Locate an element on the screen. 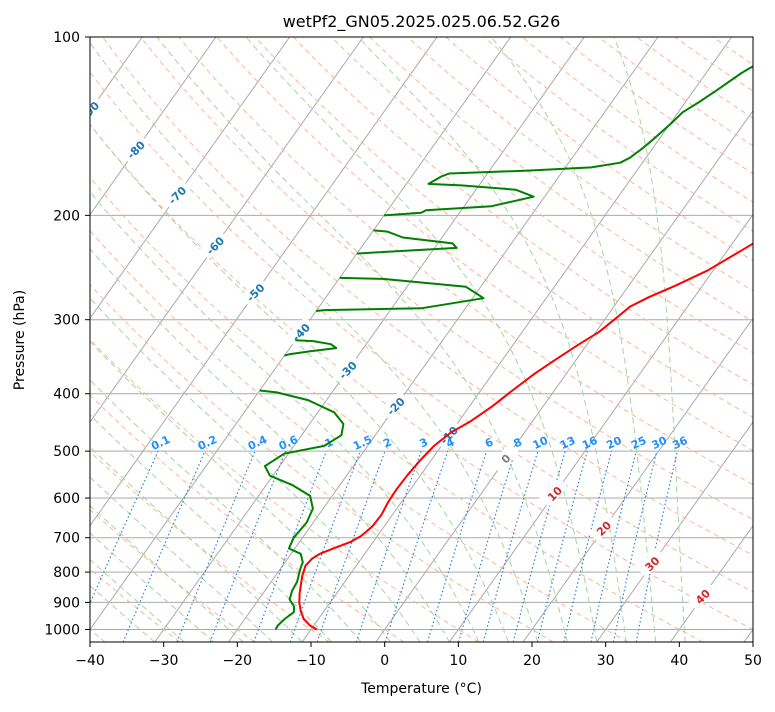  y-tick-label: 100 is located at coordinates (66, 38).